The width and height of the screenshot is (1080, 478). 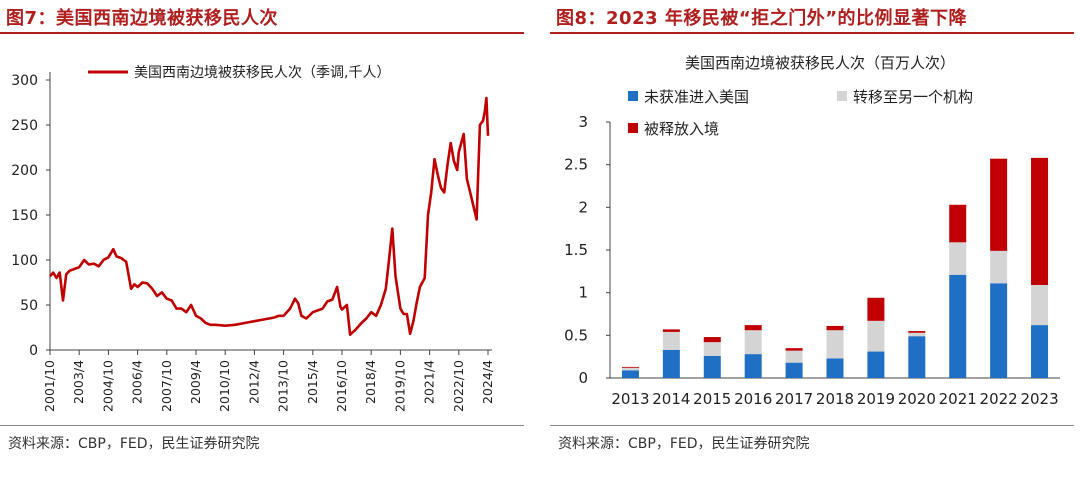 What do you see at coordinates (576, 165) in the screenshot?
I see `y-tick-label: 2.5` at bounding box center [576, 165].